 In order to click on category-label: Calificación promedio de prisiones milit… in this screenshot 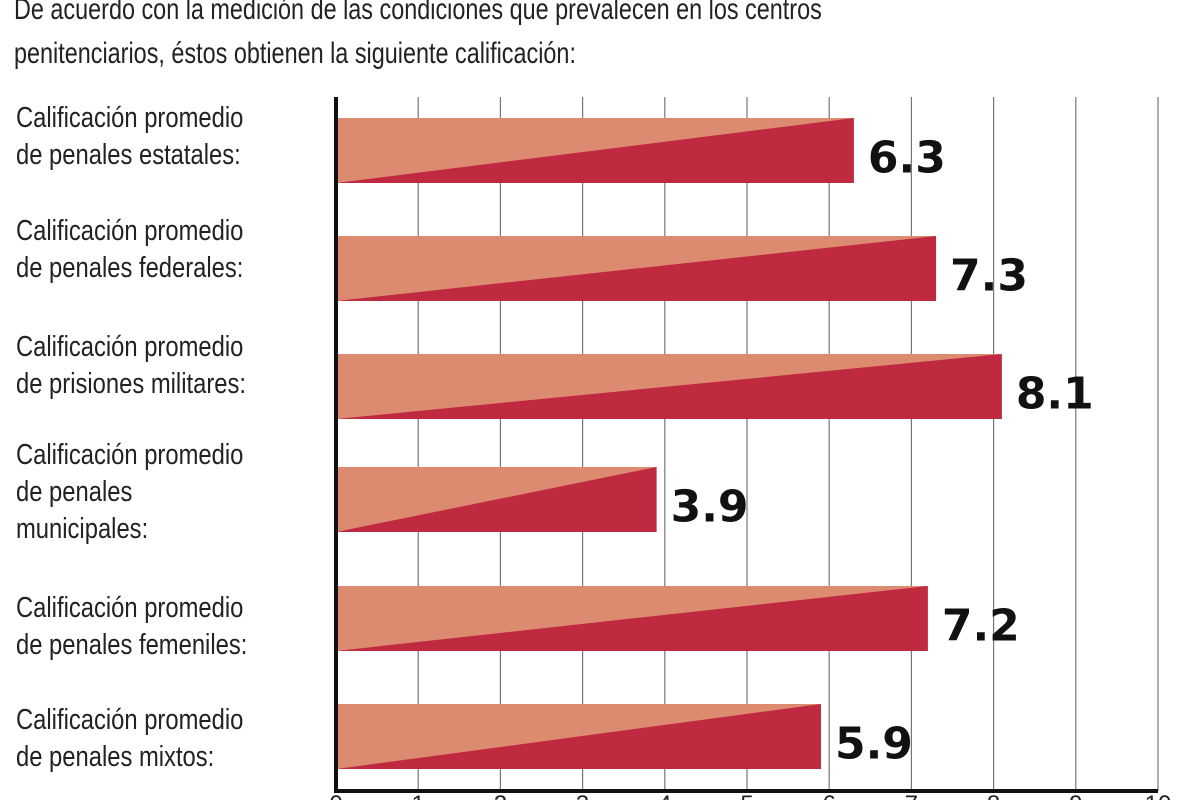, I will do `click(131, 365)`.